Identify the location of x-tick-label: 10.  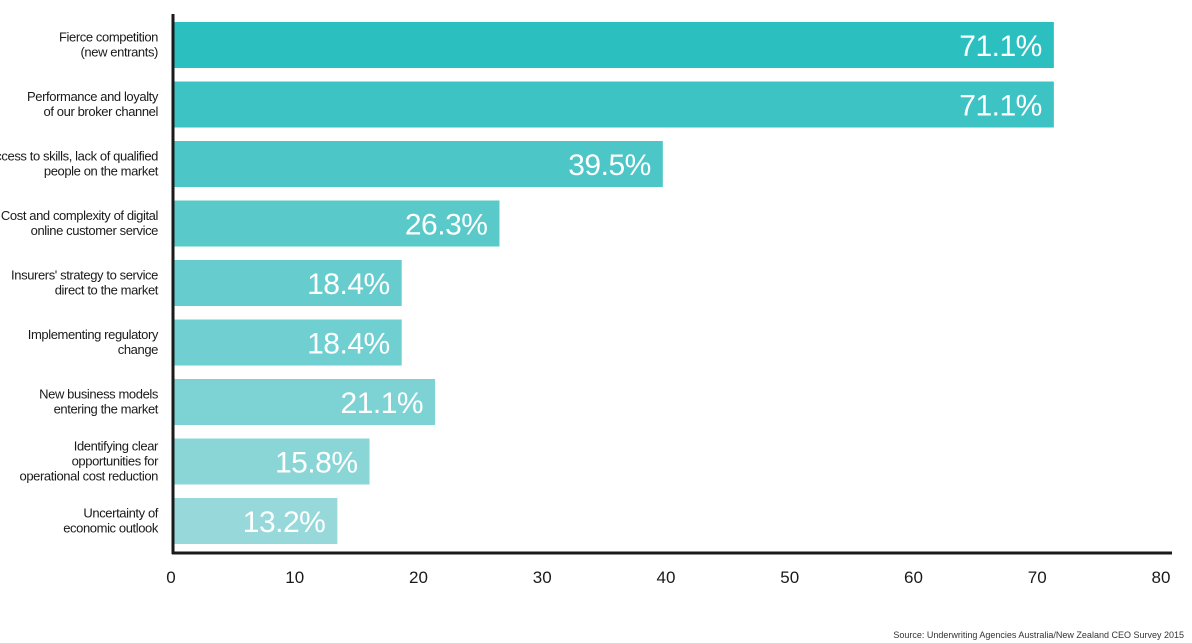
(294, 577).